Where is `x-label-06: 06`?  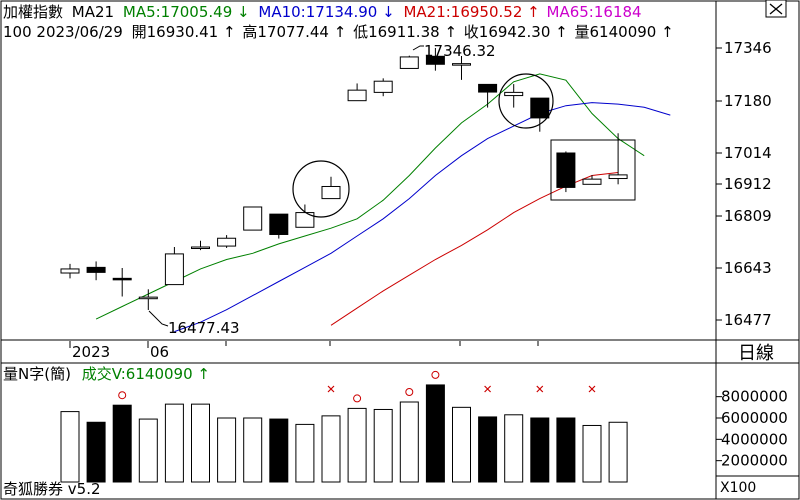
x-label-06: 06 is located at coordinates (159, 352).